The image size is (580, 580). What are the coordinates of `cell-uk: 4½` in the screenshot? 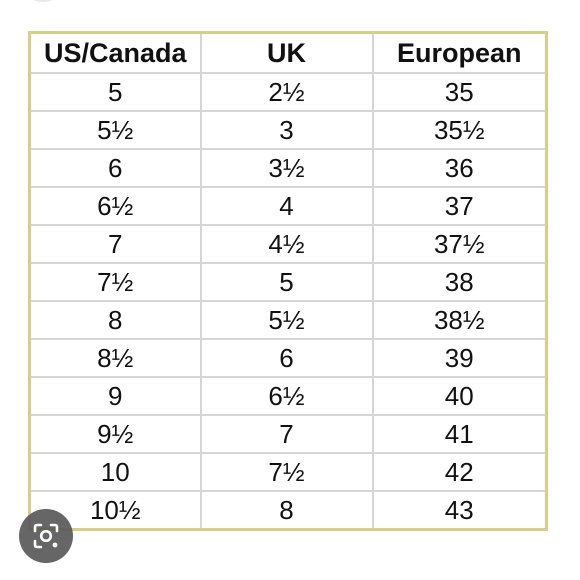 It's located at (286, 244).